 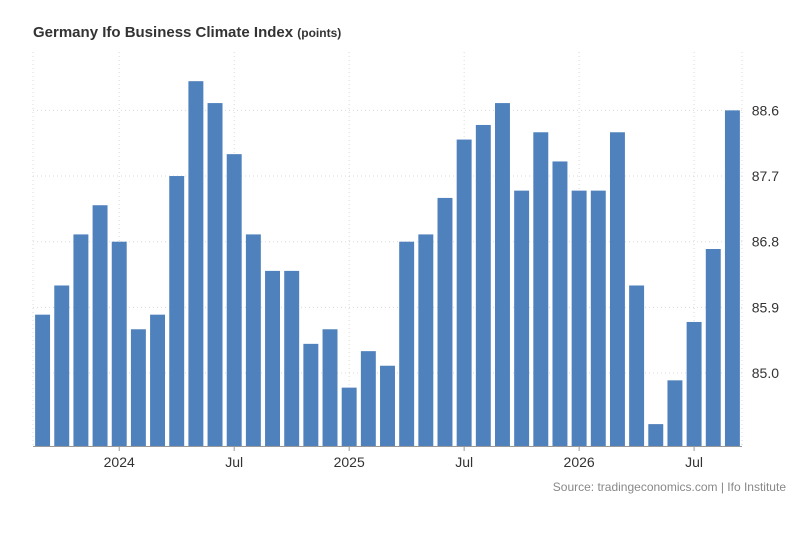 I want to click on x-tick-label: 2025, so click(x=349, y=462).